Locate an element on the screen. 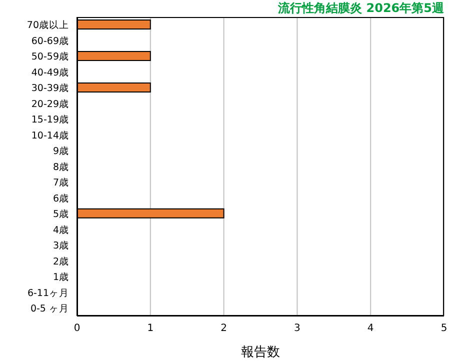 The height and width of the screenshot is (361, 460). y-tick-label: 3歳 is located at coordinates (60, 246).